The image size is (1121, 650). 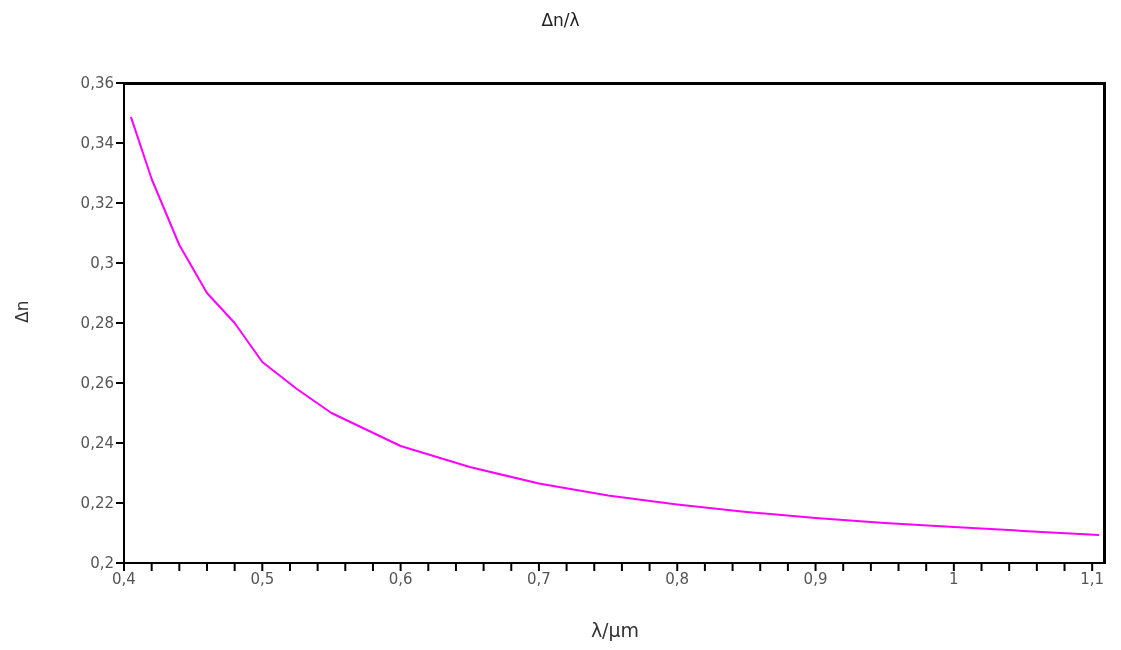 I want to click on x-axis-title: λ/µm, so click(x=615, y=630).